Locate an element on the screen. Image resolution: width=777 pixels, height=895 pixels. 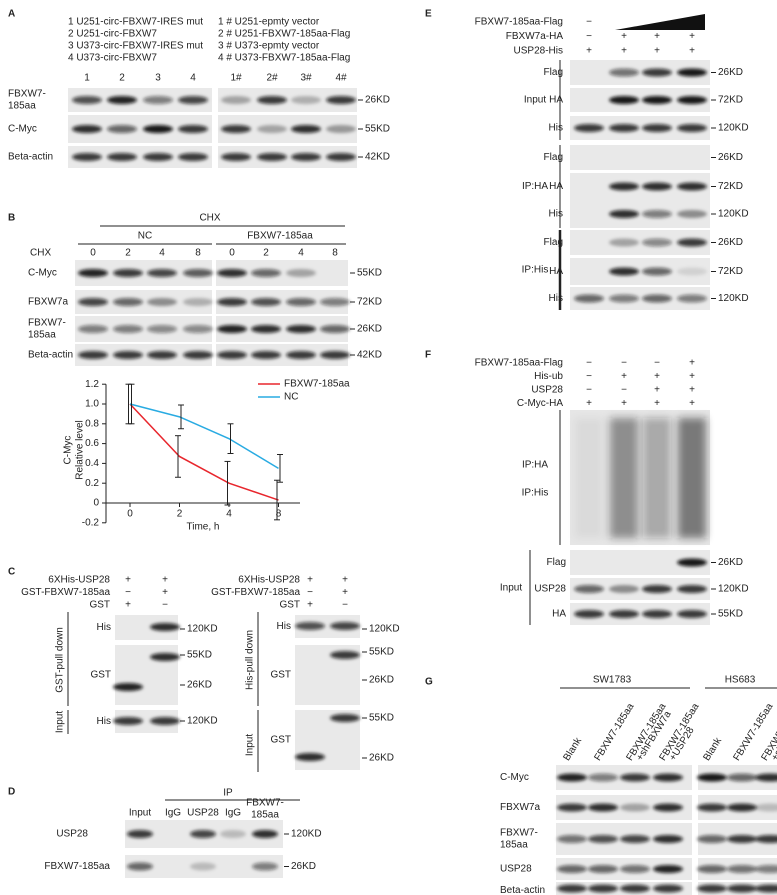
size-label: 42KD is located at coordinates (377, 157).